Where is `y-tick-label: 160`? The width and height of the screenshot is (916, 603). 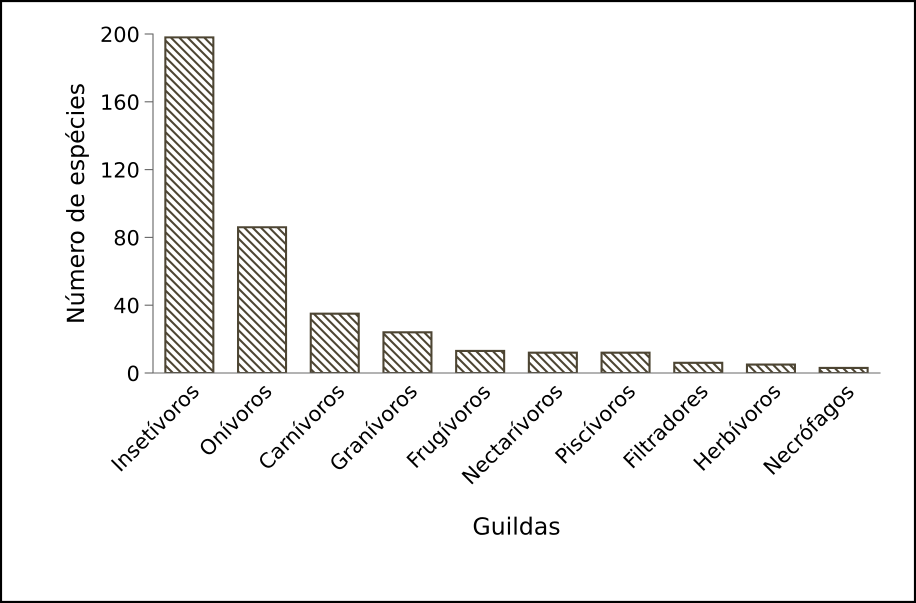 y-tick-label: 160 is located at coordinates (120, 102).